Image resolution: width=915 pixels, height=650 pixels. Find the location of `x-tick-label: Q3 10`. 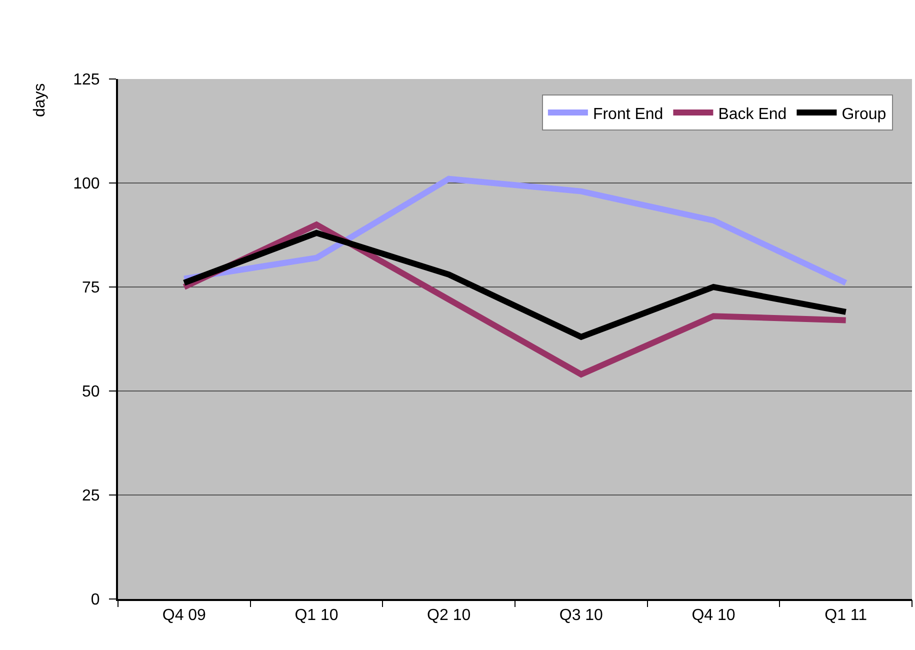

x-tick-label: Q3 10 is located at coordinates (581, 615).